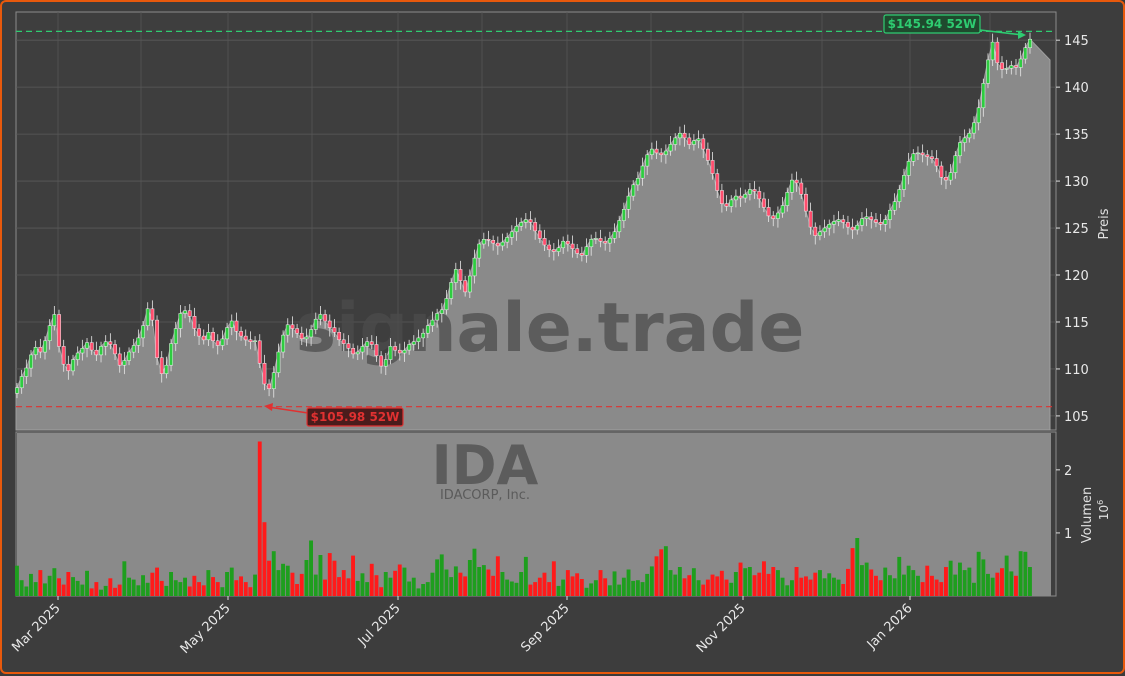 Image resolution: width=1125 pixels, height=676 pixels. What do you see at coordinates (379, 625) in the screenshot?
I see `x-tick-label: Jul 2025` at bounding box center [379, 625].